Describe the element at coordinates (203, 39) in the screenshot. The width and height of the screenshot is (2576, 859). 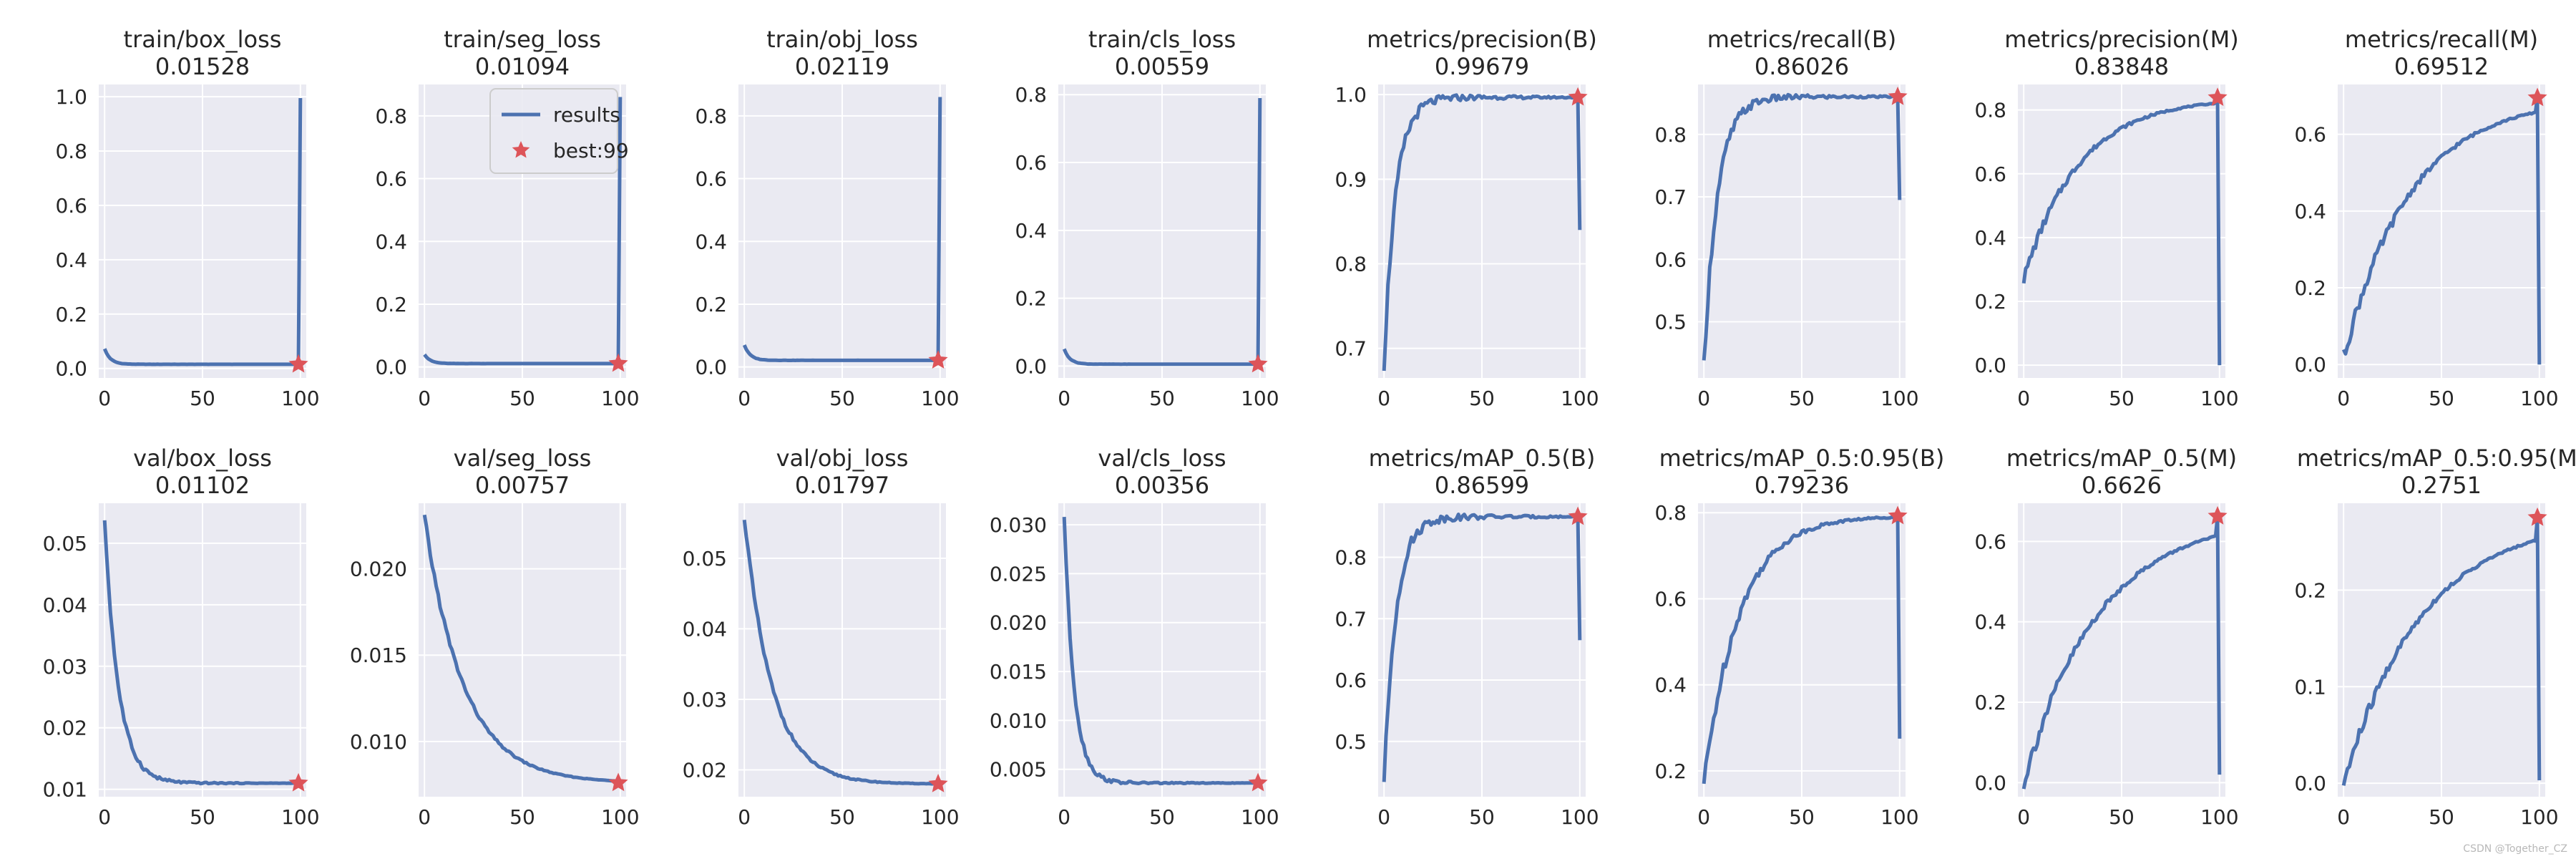
I see `panel-title: train/box_loss` at that location.